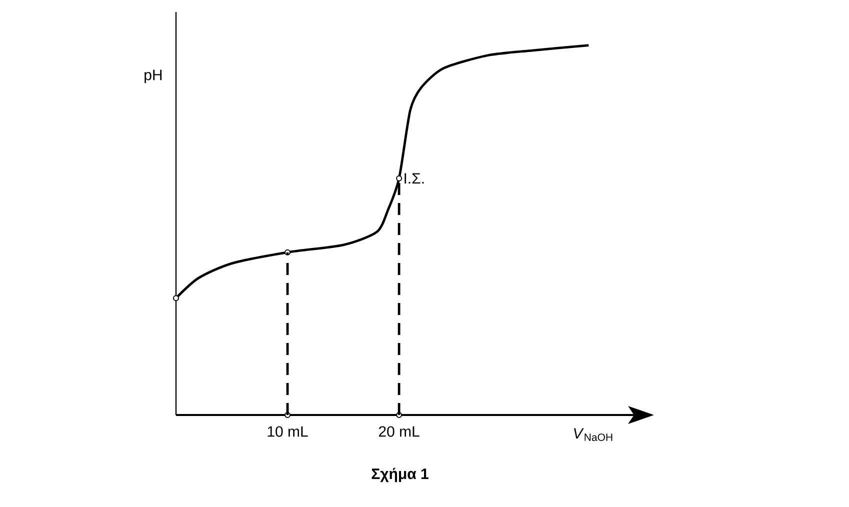 The height and width of the screenshot is (507, 849). Describe the element at coordinates (288, 431) in the screenshot. I see `x-tick-label: 10 mL` at that location.